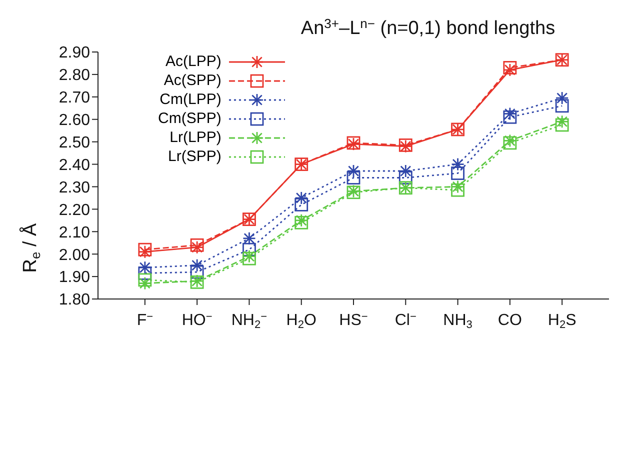 The image size is (627, 459). Describe the element at coordinates (193, 61) in the screenshot. I see `legend-label: Ac(LPP)` at that location.